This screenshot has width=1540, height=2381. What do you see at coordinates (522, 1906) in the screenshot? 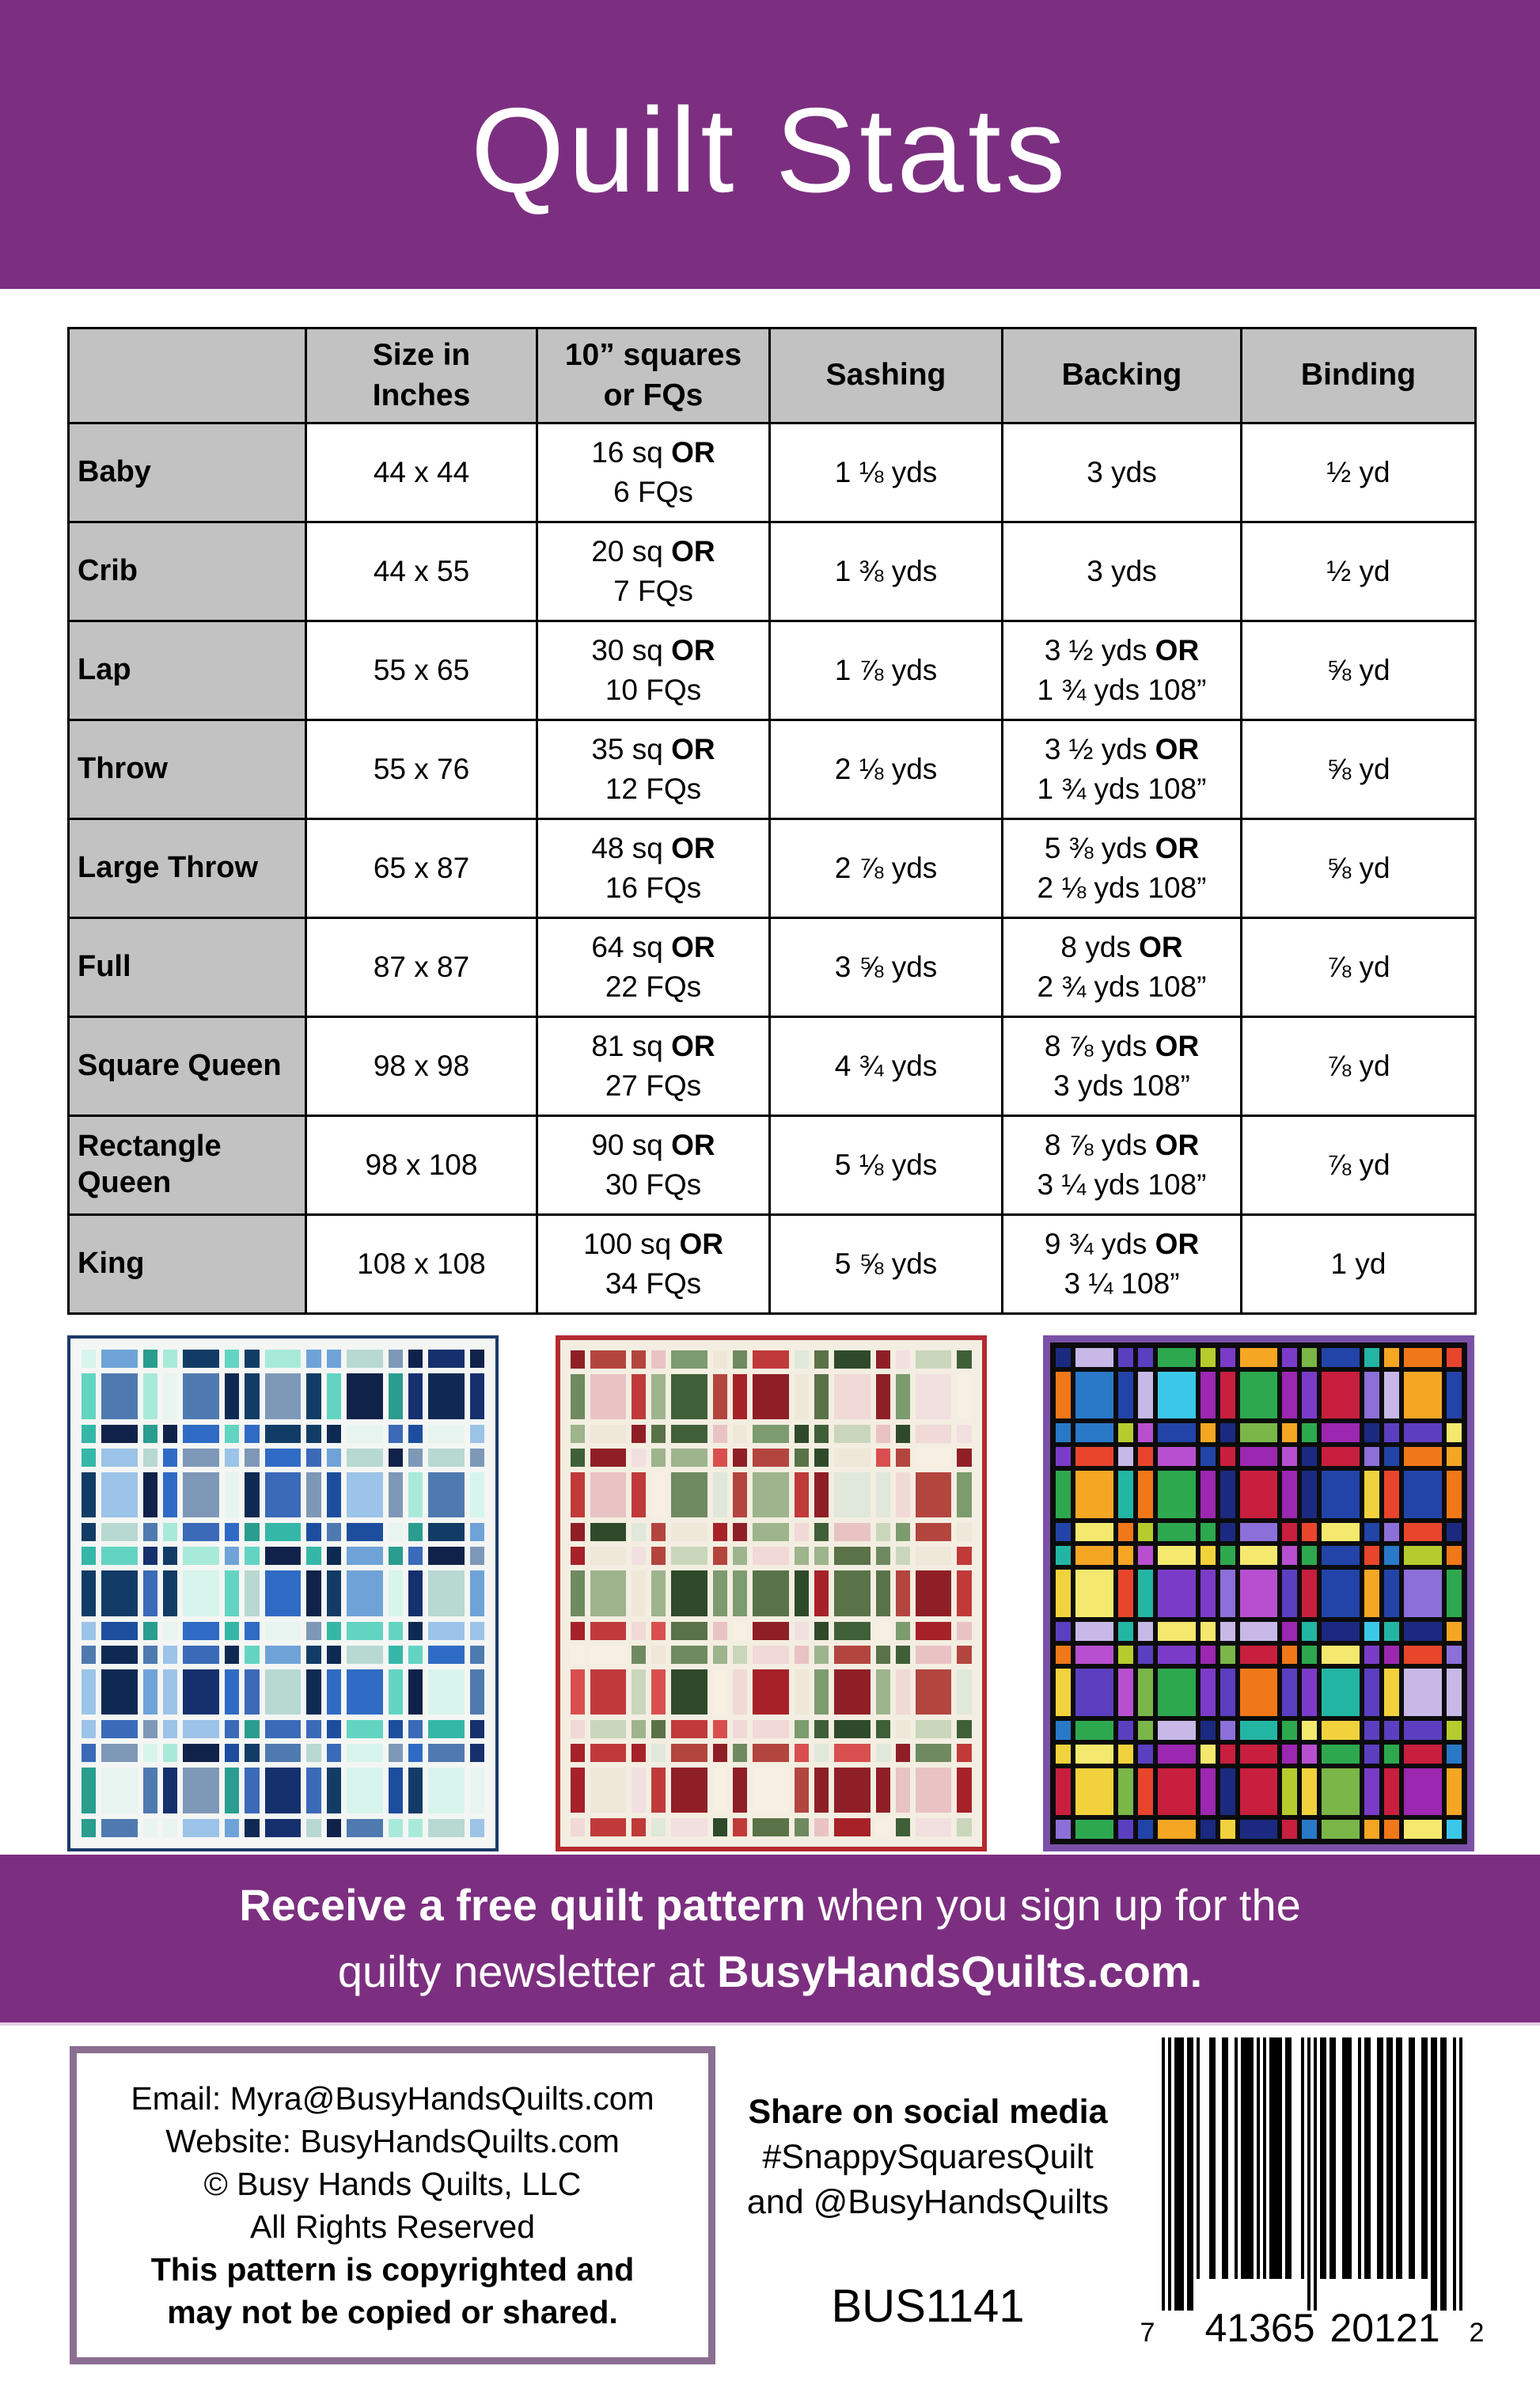
I see `banner-line-1-bold: Receive a free quilt pattern` at bounding box center [522, 1906].